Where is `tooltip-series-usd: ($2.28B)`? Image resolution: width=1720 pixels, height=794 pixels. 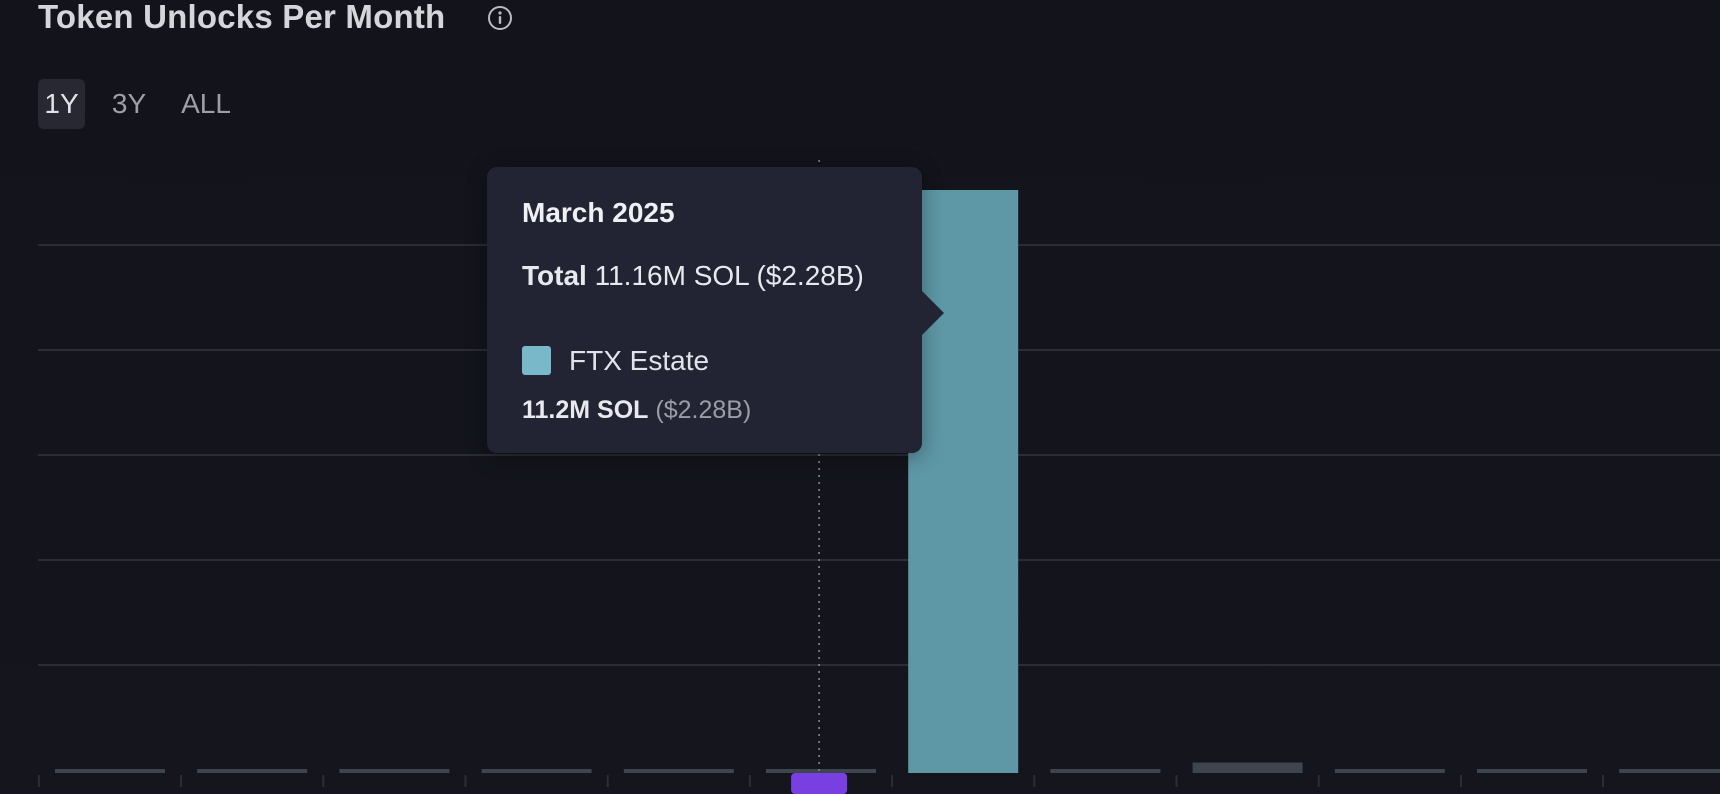 tooltip-series-usd: ($2.28B) is located at coordinates (703, 410).